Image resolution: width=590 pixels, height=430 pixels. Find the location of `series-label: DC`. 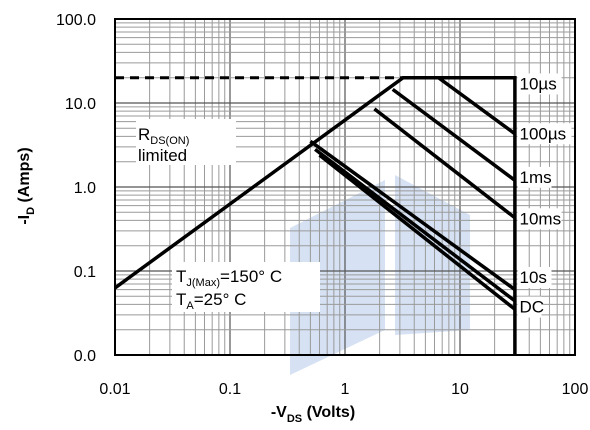

series-label: DC is located at coordinates (532, 307).